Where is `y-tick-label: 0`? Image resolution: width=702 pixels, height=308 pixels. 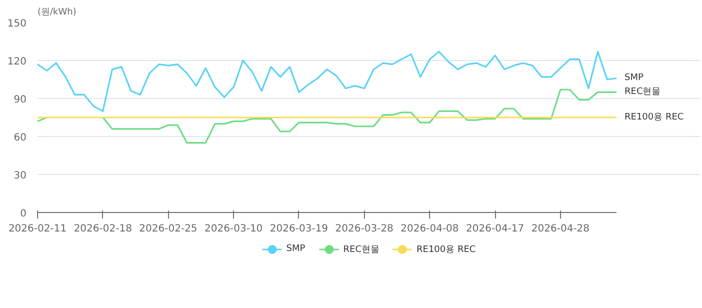
y-tick-label: 0 is located at coordinates (23, 214).